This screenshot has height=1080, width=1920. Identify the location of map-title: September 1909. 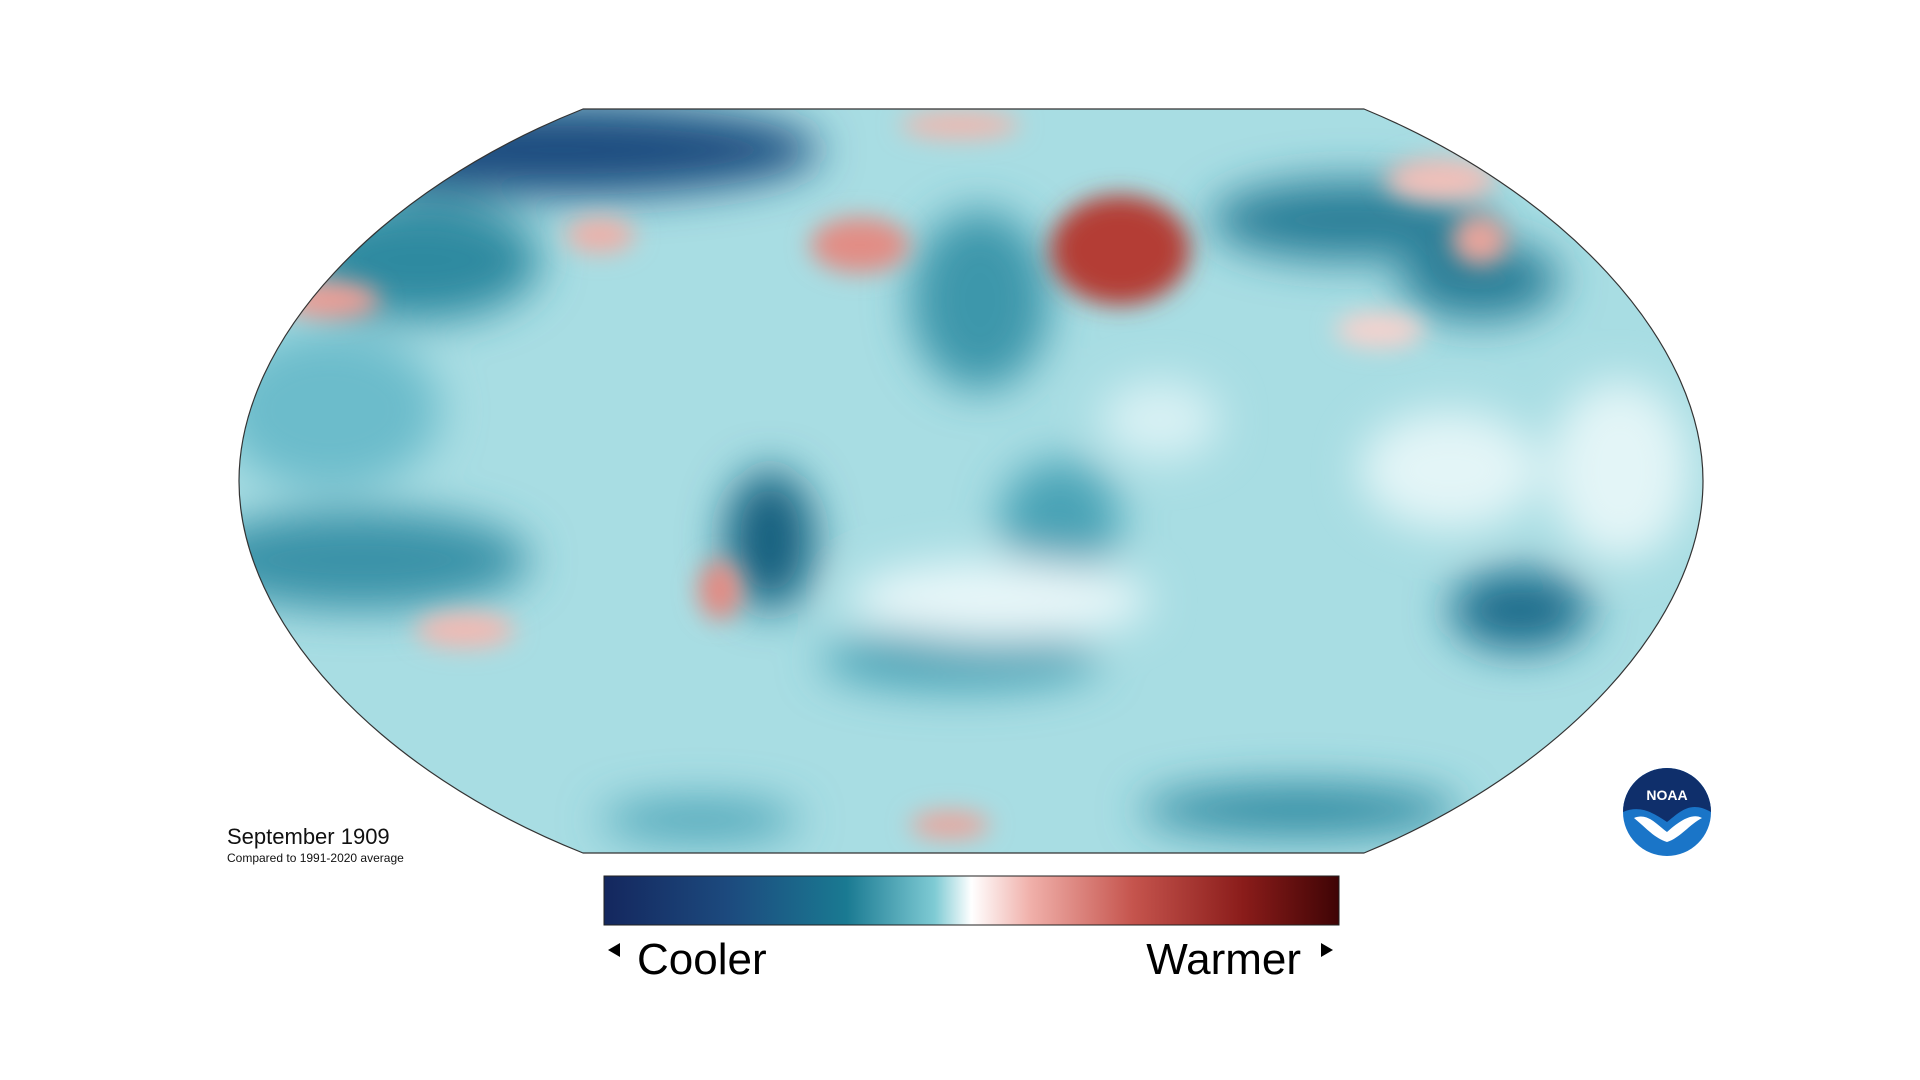
(308, 836).